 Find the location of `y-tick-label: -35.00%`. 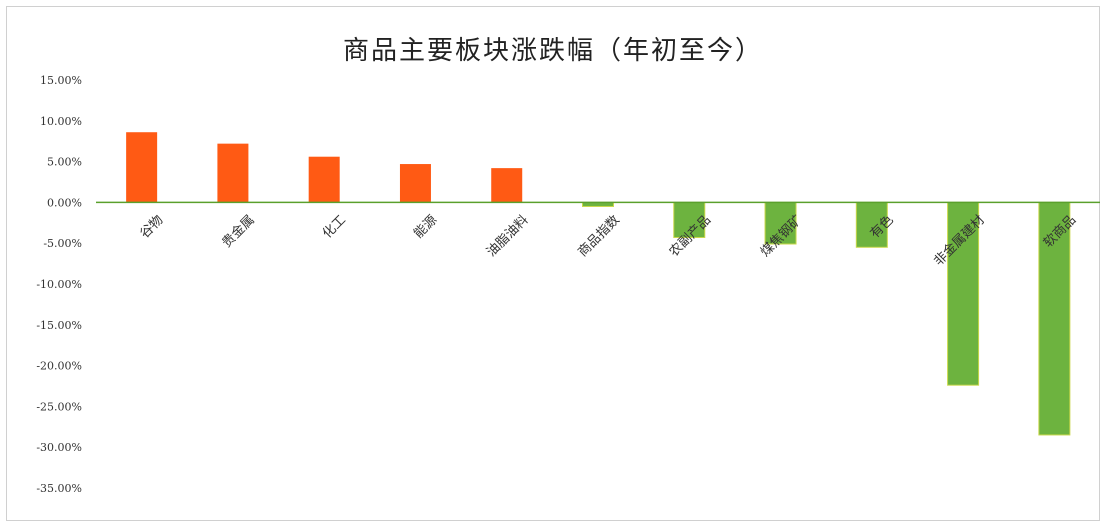

y-tick-label: -35.00% is located at coordinates (59, 488).